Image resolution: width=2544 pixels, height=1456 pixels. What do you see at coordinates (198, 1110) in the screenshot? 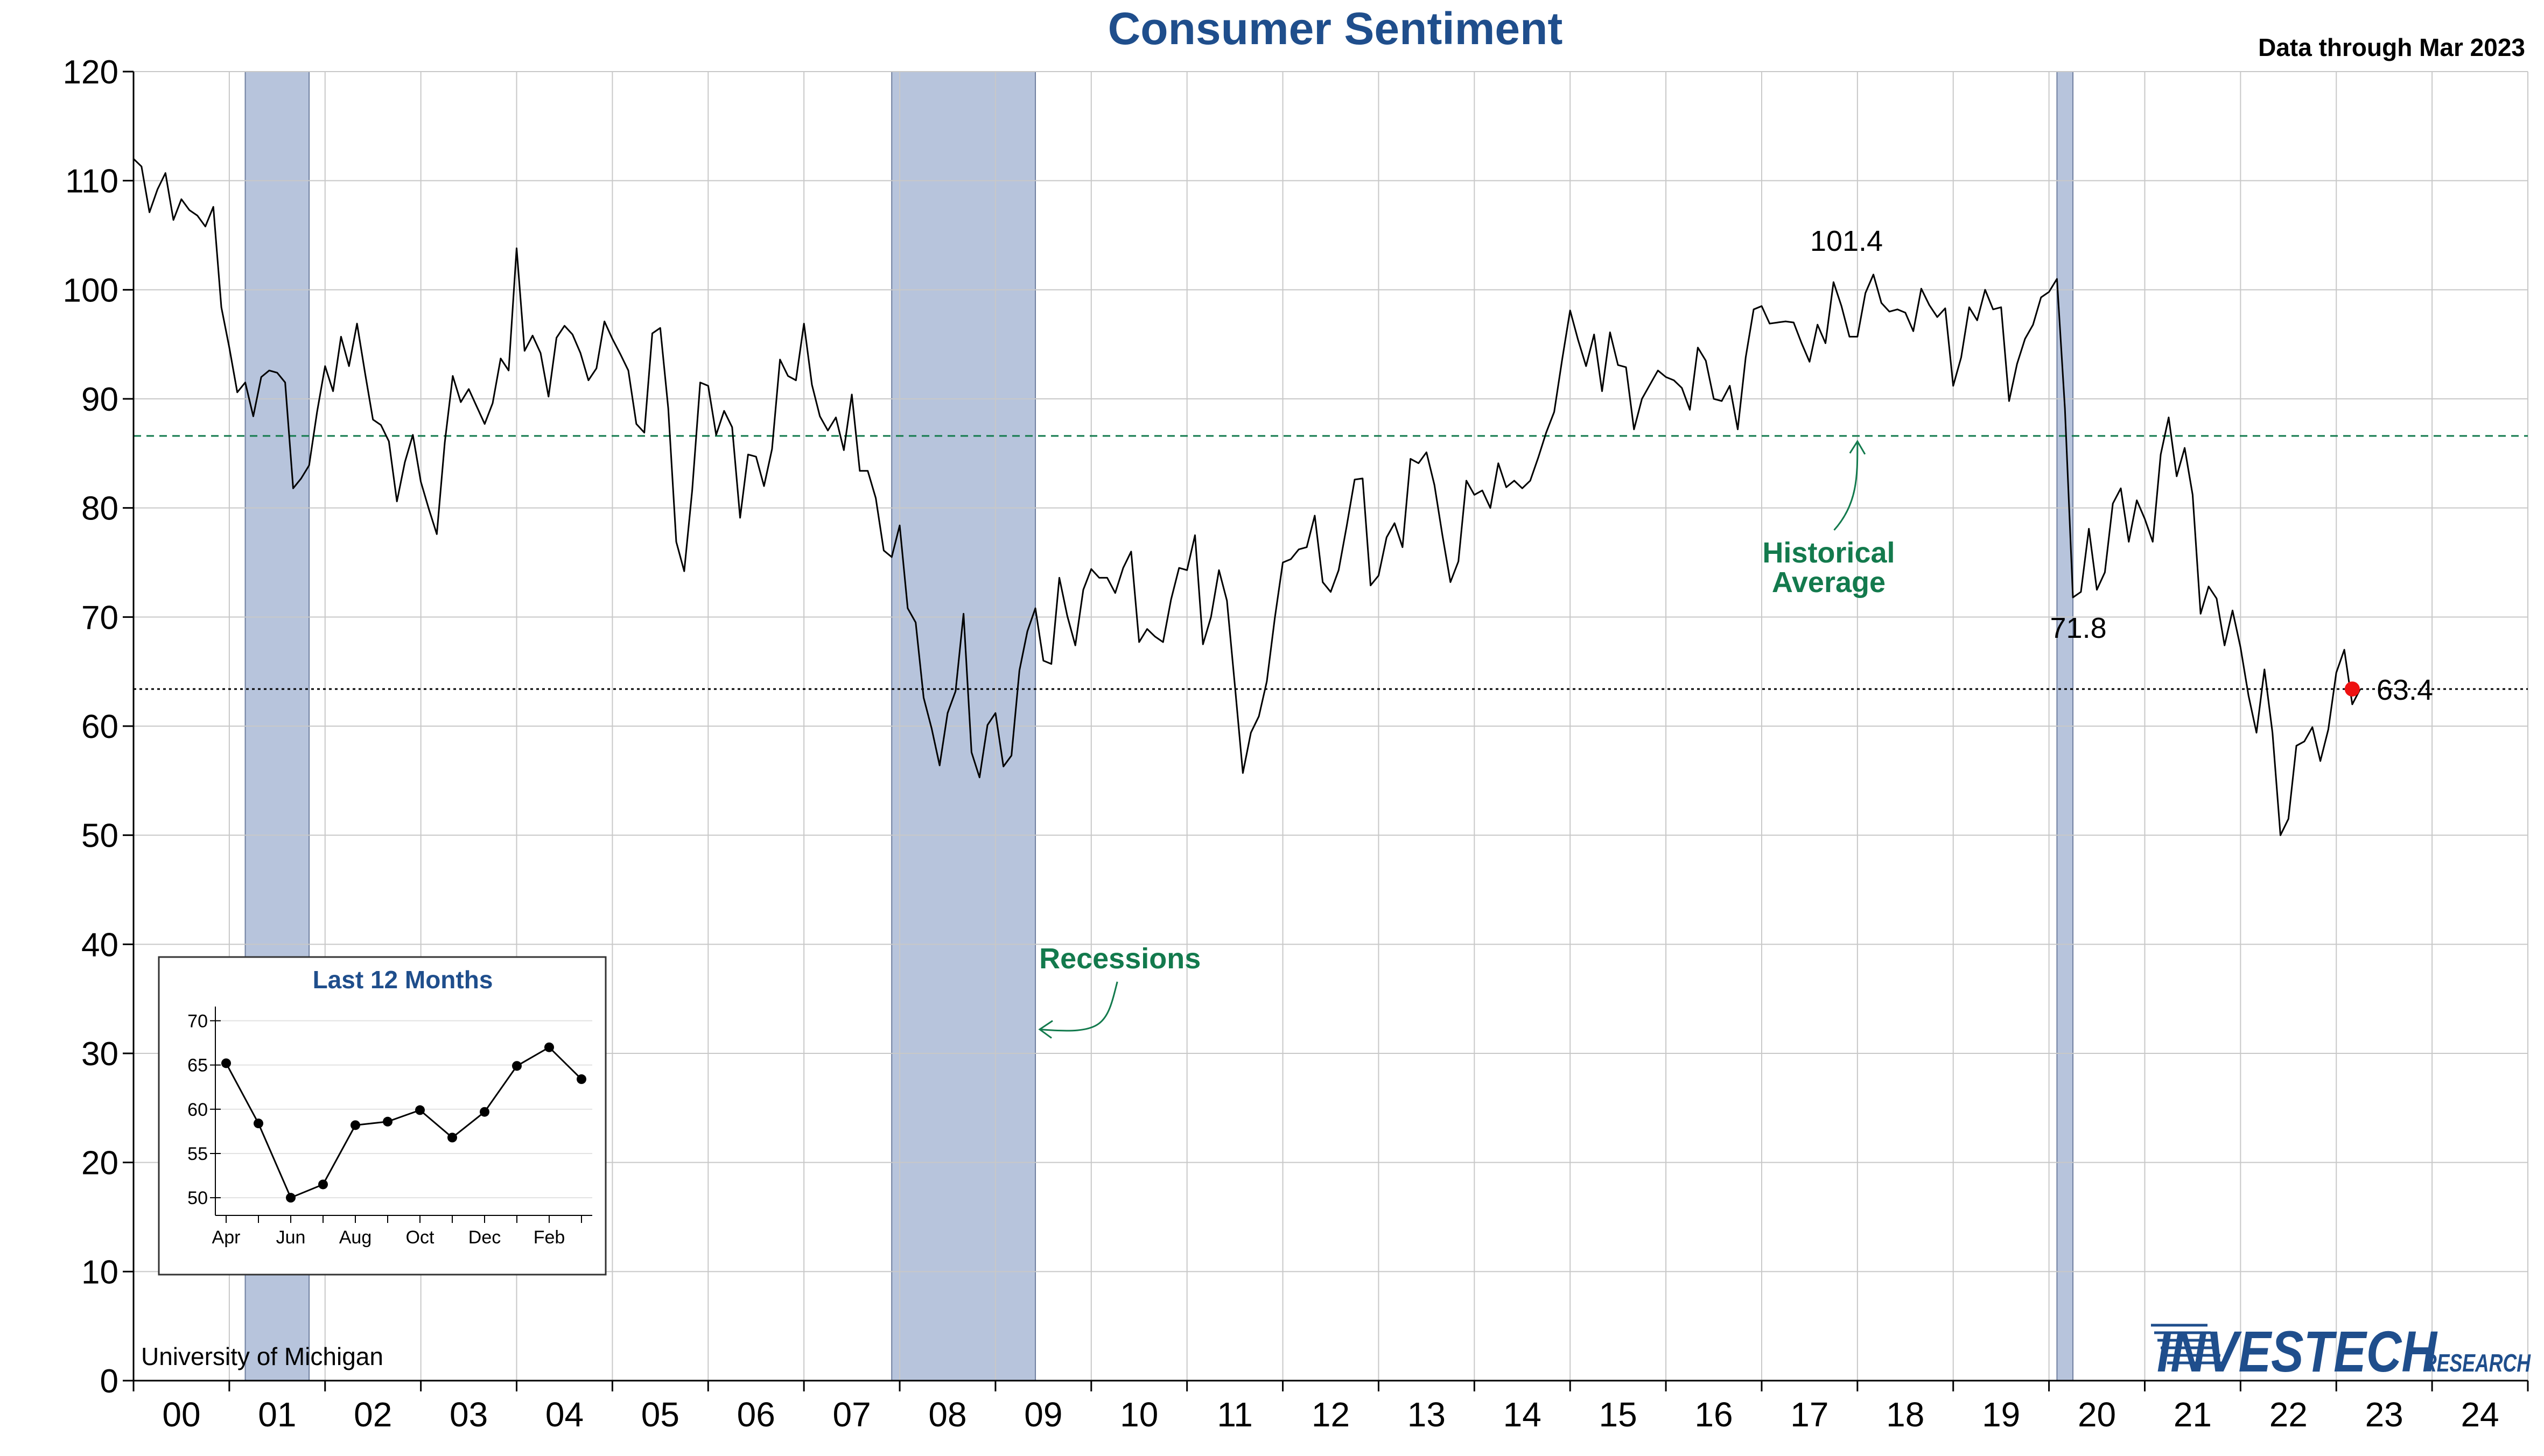
I see `inset-y-tick-label: 60` at bounding box center [198, 1110].